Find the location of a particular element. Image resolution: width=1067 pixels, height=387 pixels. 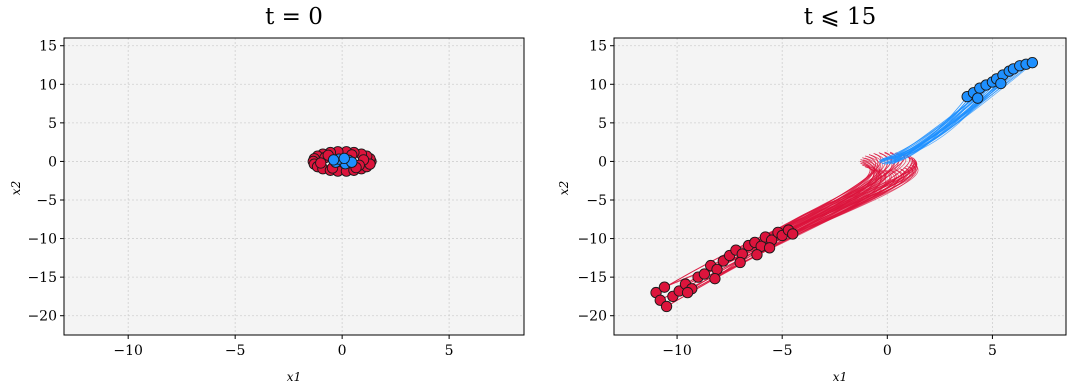

right-x-axis-label: x1 is located at coordinates (840, 377).